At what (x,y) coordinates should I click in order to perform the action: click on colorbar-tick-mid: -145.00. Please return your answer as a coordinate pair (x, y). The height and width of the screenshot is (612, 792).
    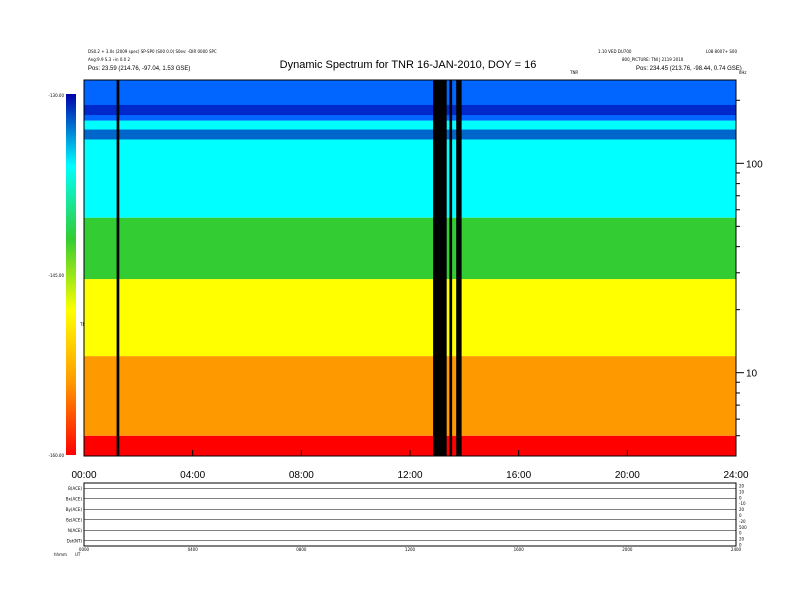
    Looking at the image, I should click on (57, 275).